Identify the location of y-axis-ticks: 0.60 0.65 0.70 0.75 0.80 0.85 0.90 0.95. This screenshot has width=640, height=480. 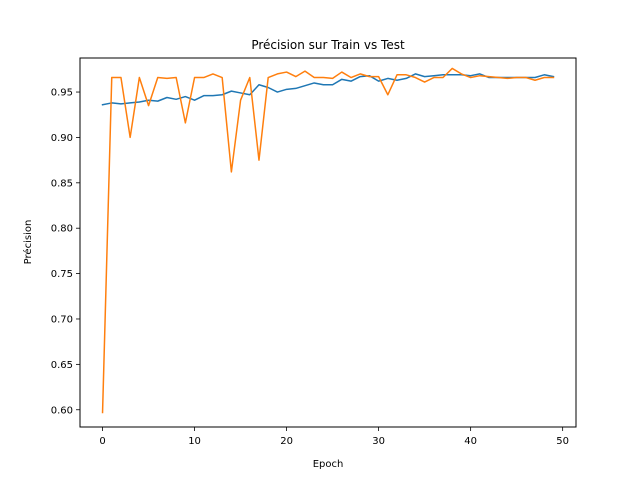
(65, 252).